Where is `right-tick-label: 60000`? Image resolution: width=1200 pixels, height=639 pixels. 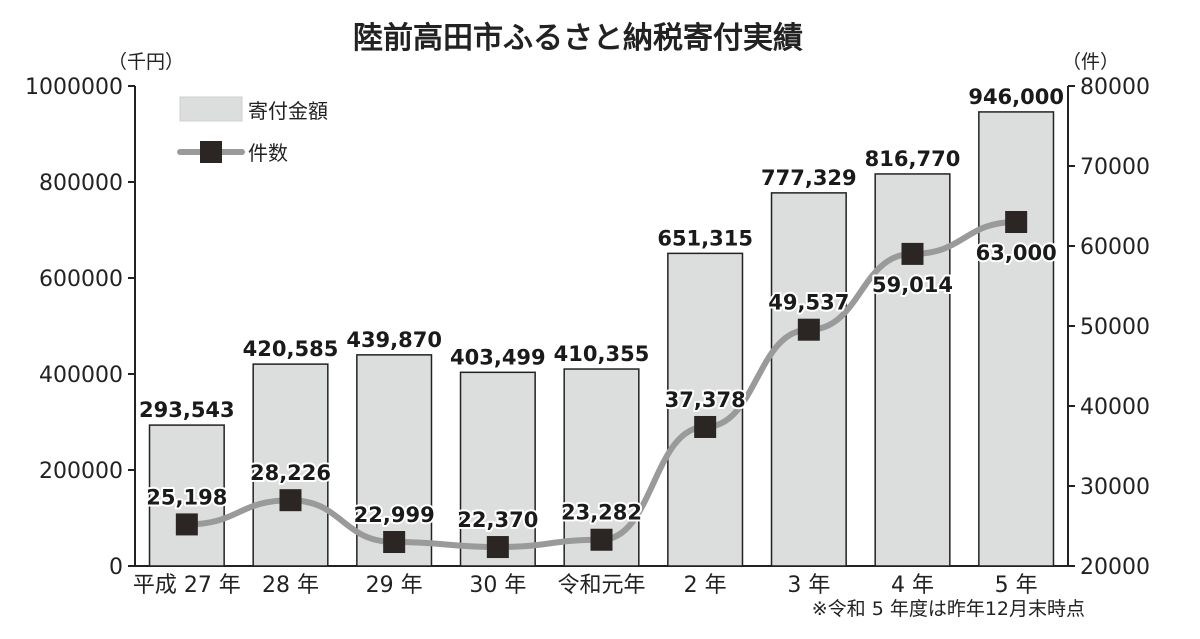 right-tick-label: 60000 is located at coordinates (1115, 247).